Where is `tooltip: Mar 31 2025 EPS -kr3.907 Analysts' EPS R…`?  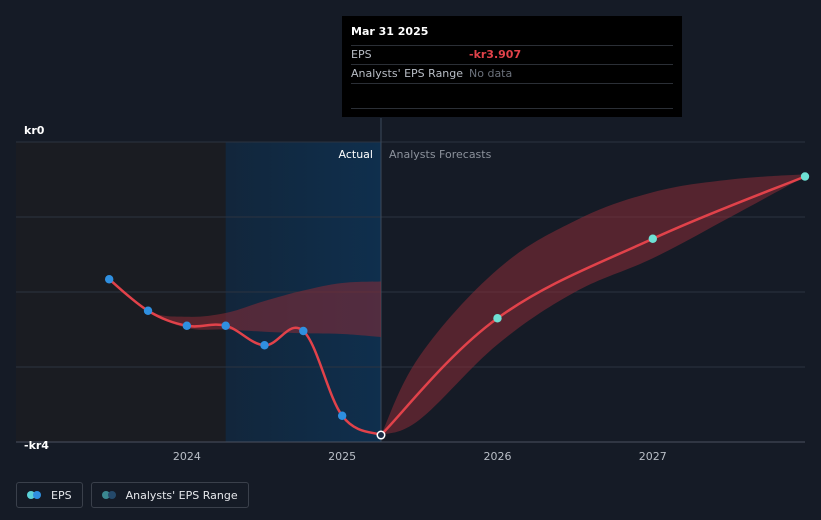
tooltip: Mar 31 2025 EPS -kr3.907 Analysts' EPS R… is located at coordinates (512, 66).